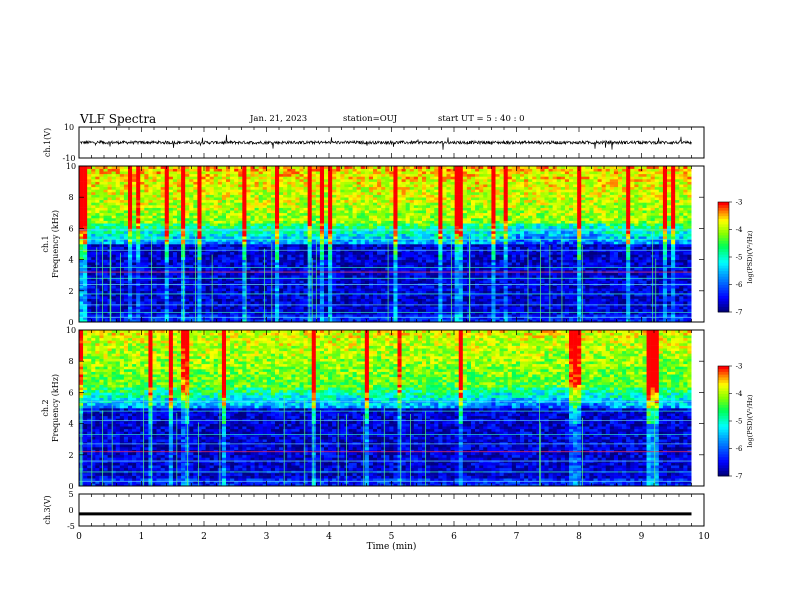 The height and width of the screenshot is (612, 792). I want to click on x-tick-label: 0, so click(79, 537).